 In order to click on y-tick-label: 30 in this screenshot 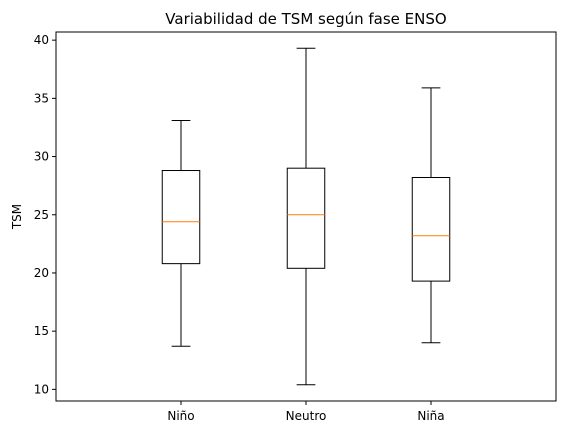, I will do `click(41, 157)`.